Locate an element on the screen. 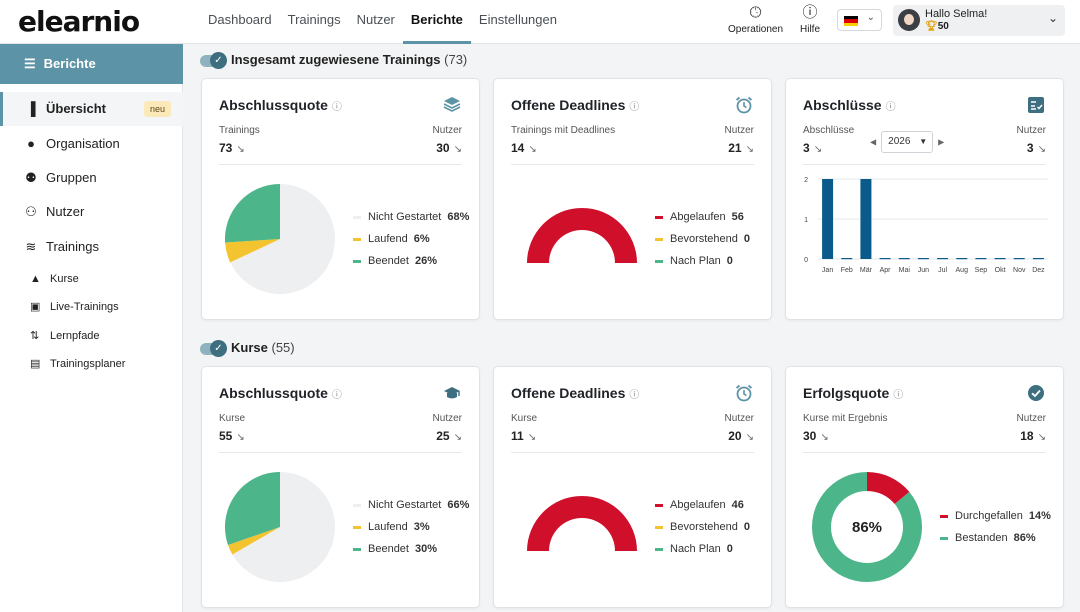 The image size is (1080, 612). metric-nutzer: 21 ↘ is located at coordinates (741, 148).